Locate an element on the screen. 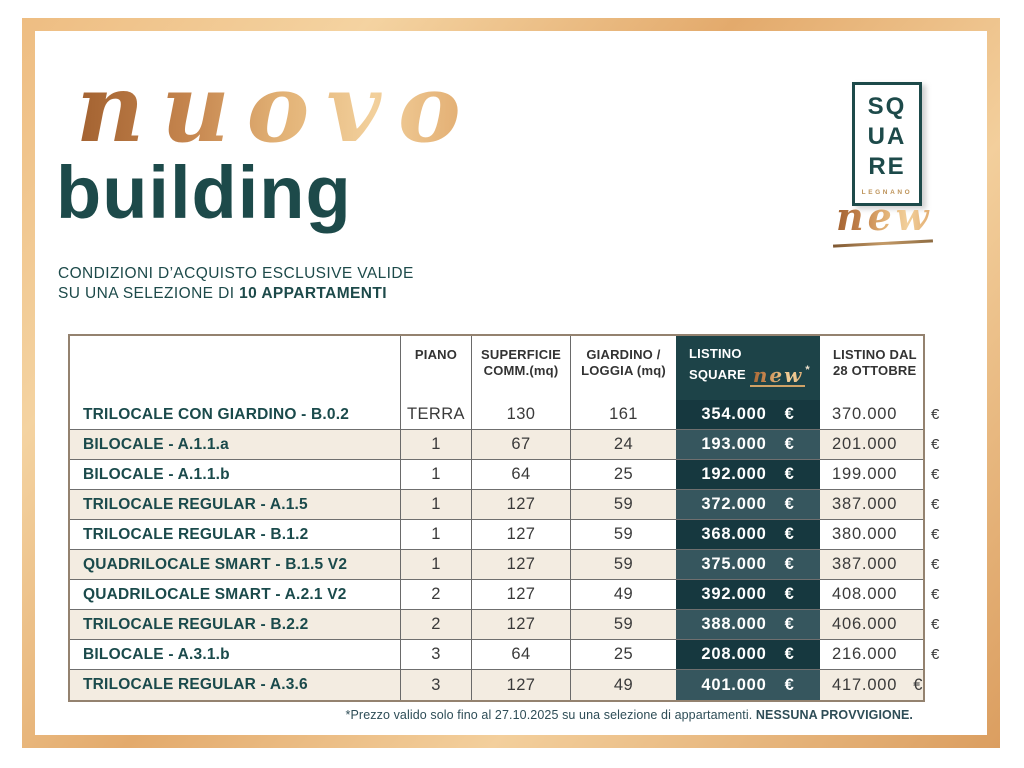 This screenshot has height=768, width=1024. cell-apartment-name: TRILOCALE CON GIARDINO - B.0.2 is located at coordinates (235, 415).